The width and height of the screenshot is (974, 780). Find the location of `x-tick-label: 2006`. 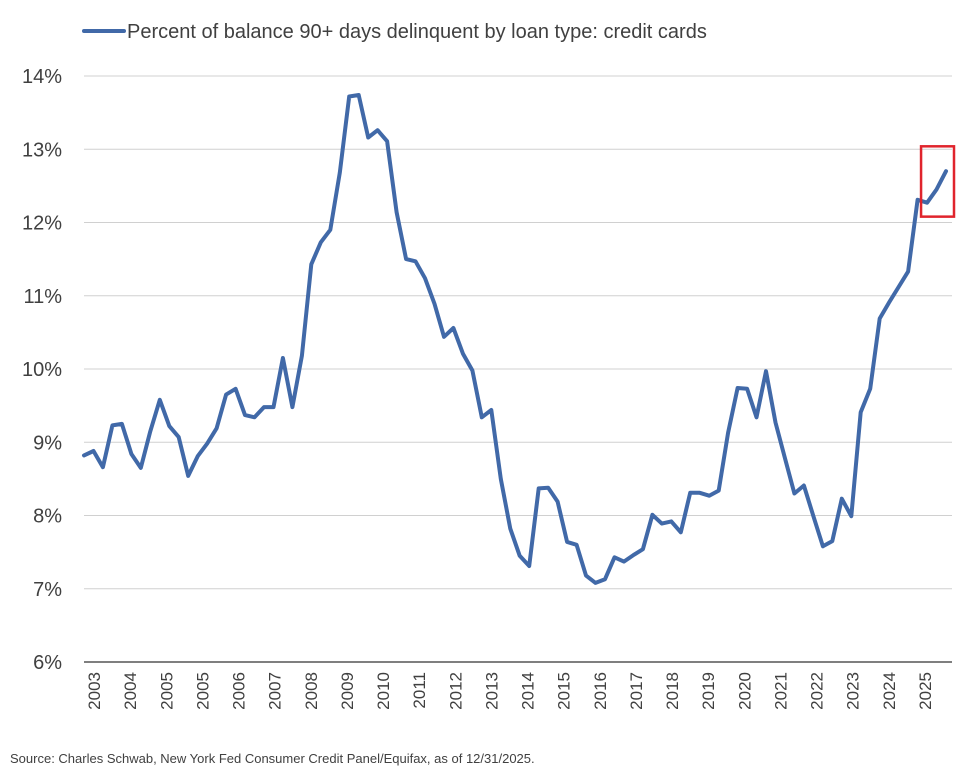

x-tick-label: 2006 is located at coordinates (239, 691).